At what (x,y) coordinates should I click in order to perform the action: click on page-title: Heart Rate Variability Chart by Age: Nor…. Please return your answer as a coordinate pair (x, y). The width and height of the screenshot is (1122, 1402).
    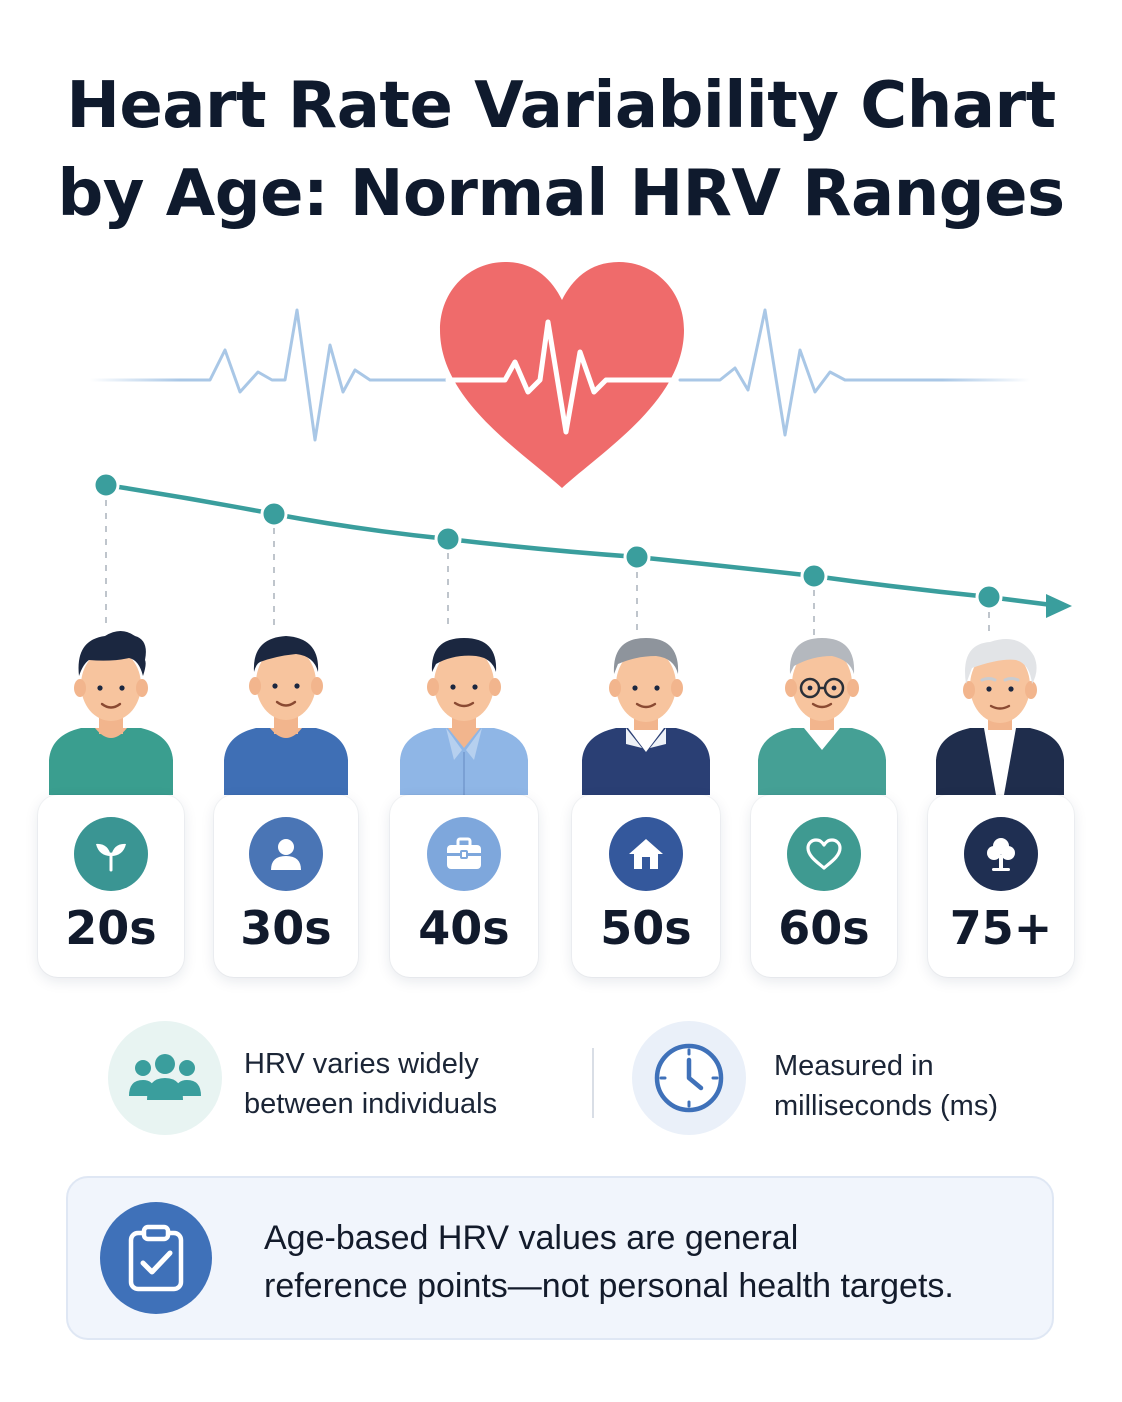
    Looking at the image, I should click on (561, 150).